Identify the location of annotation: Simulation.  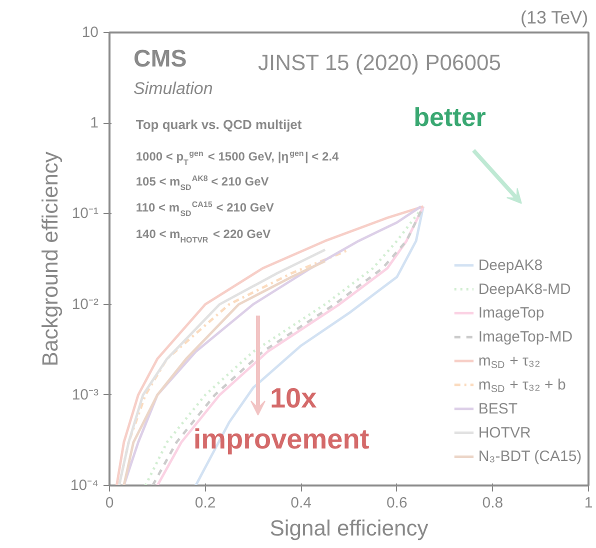
(173, 88).